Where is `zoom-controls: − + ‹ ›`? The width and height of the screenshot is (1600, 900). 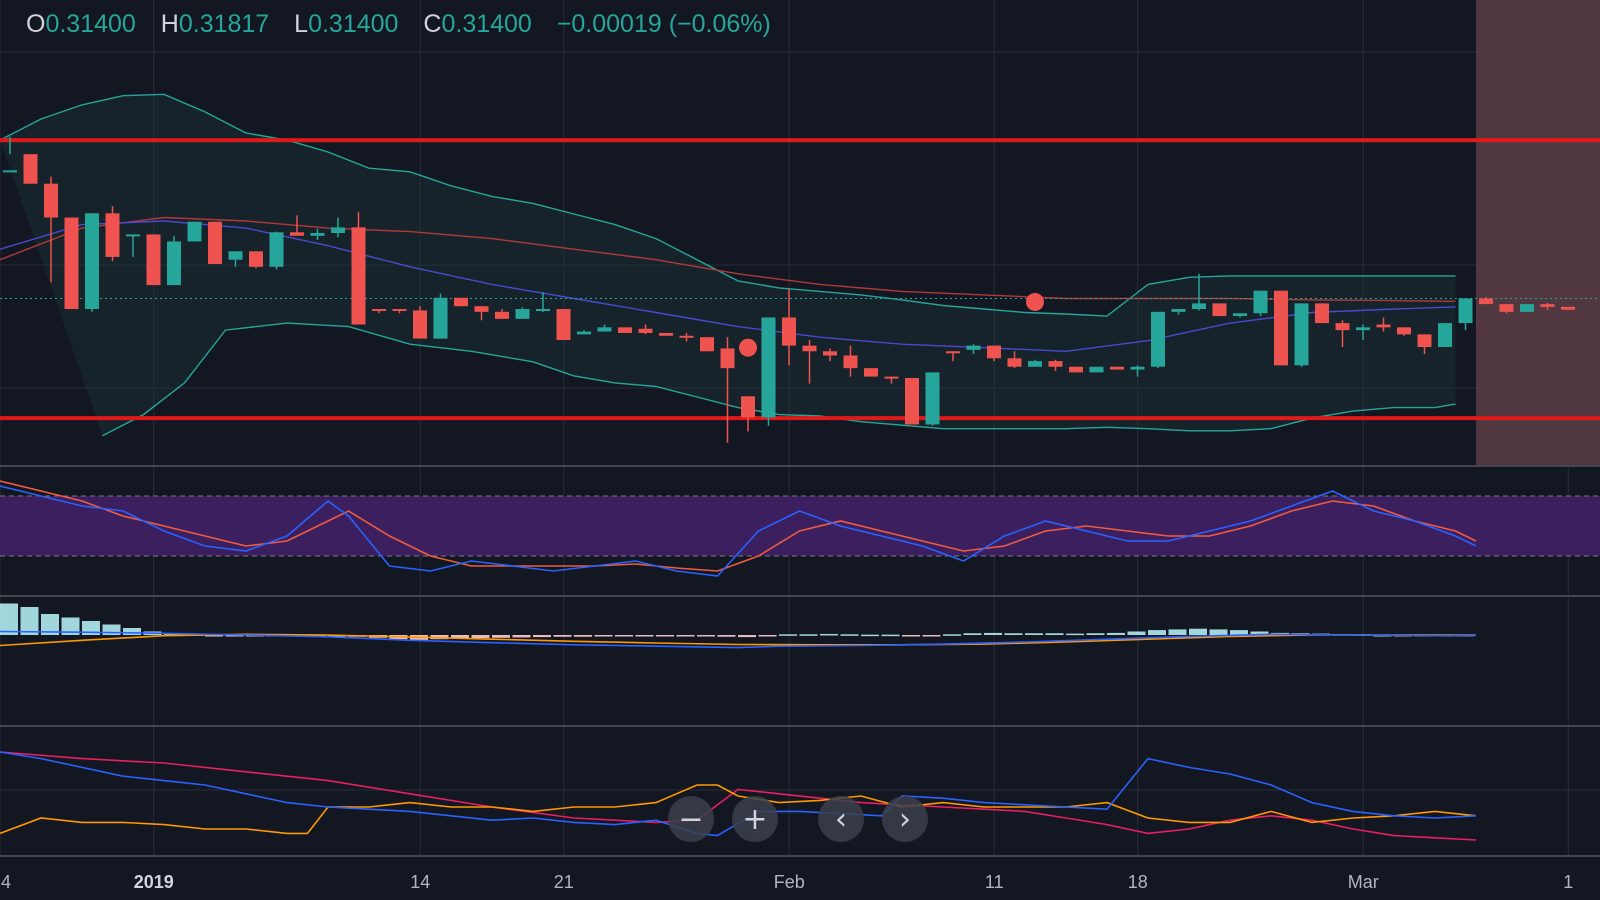 zoom-controls: − + ‹ › is located at coordinates (808, 821).